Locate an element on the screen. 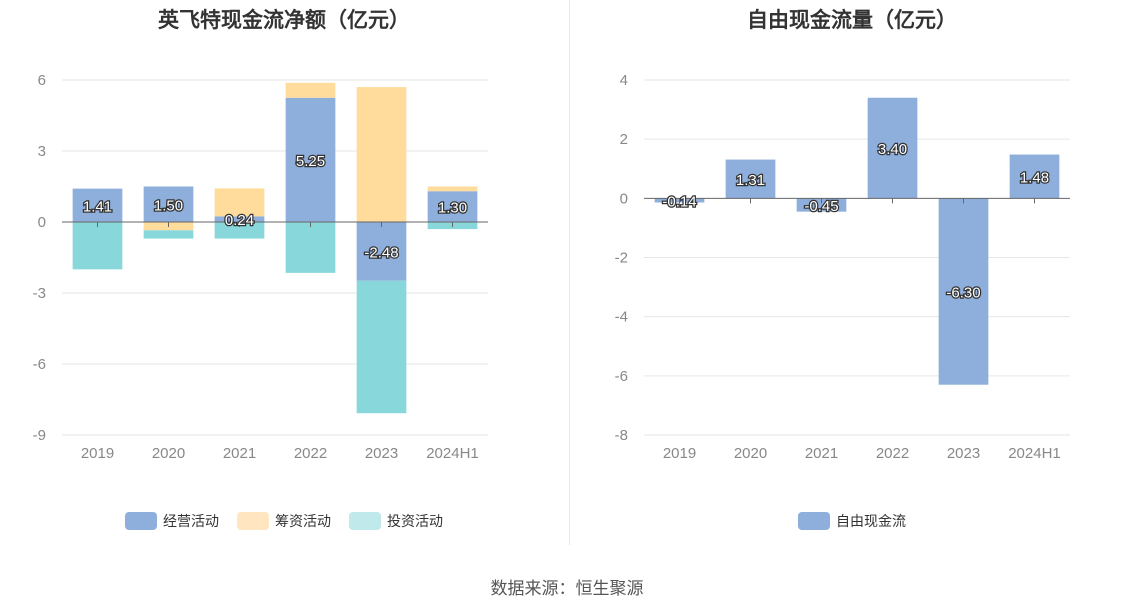 This screenshot has width=1134, height=612. legend-item-investing: 投资活动 is located at coordinates (396, 521).